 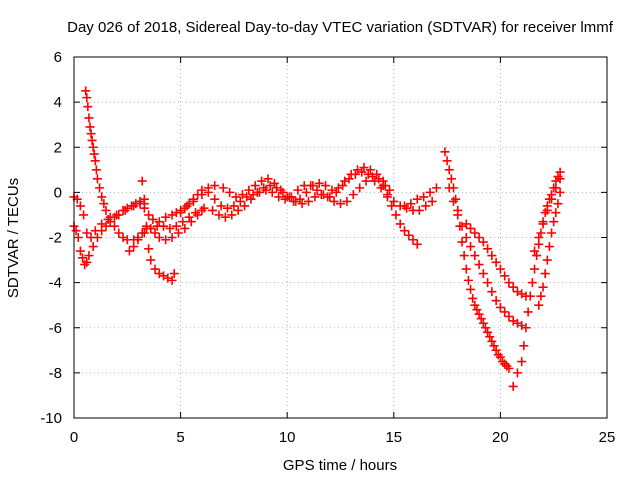 I want to click on x-tick-label: 15, so click(x=393, y=437).